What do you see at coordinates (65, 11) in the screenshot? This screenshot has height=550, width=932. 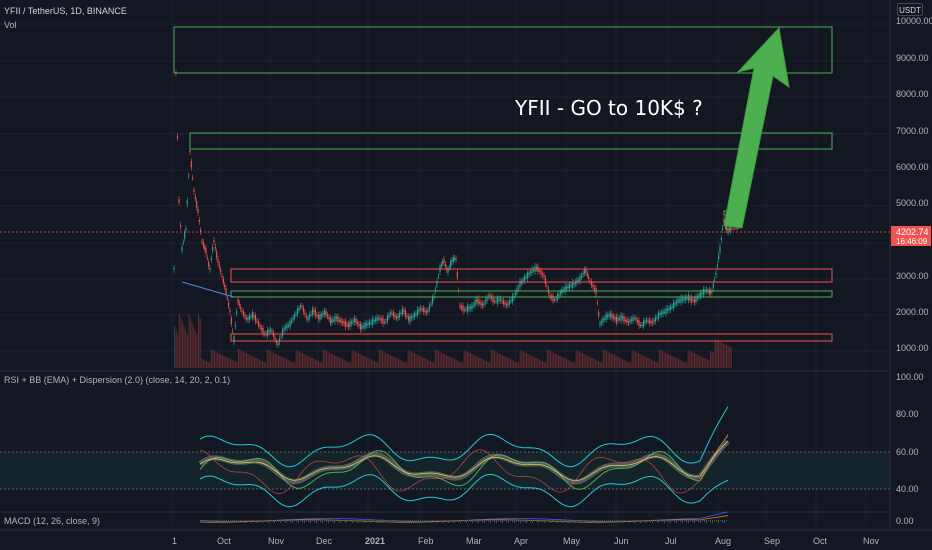 I see `symbol-title: YFII / TetherUS, 1D, BINANCE` at bounding box center [65, 11].